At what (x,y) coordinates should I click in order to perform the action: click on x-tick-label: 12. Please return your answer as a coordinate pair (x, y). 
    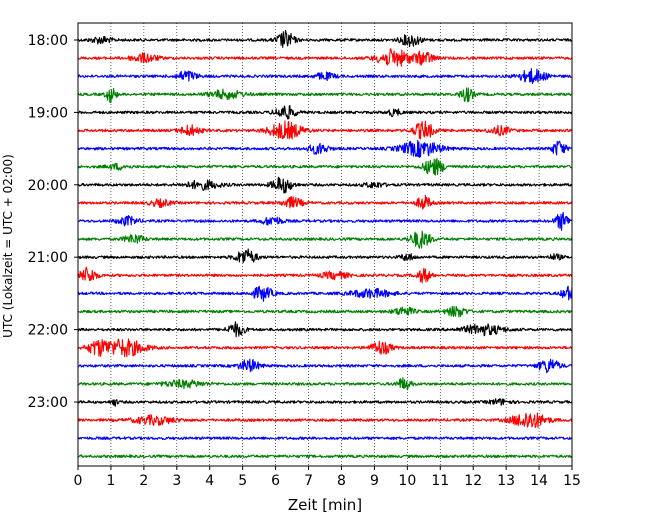
    Looking at the image, I should click on (473, 481).